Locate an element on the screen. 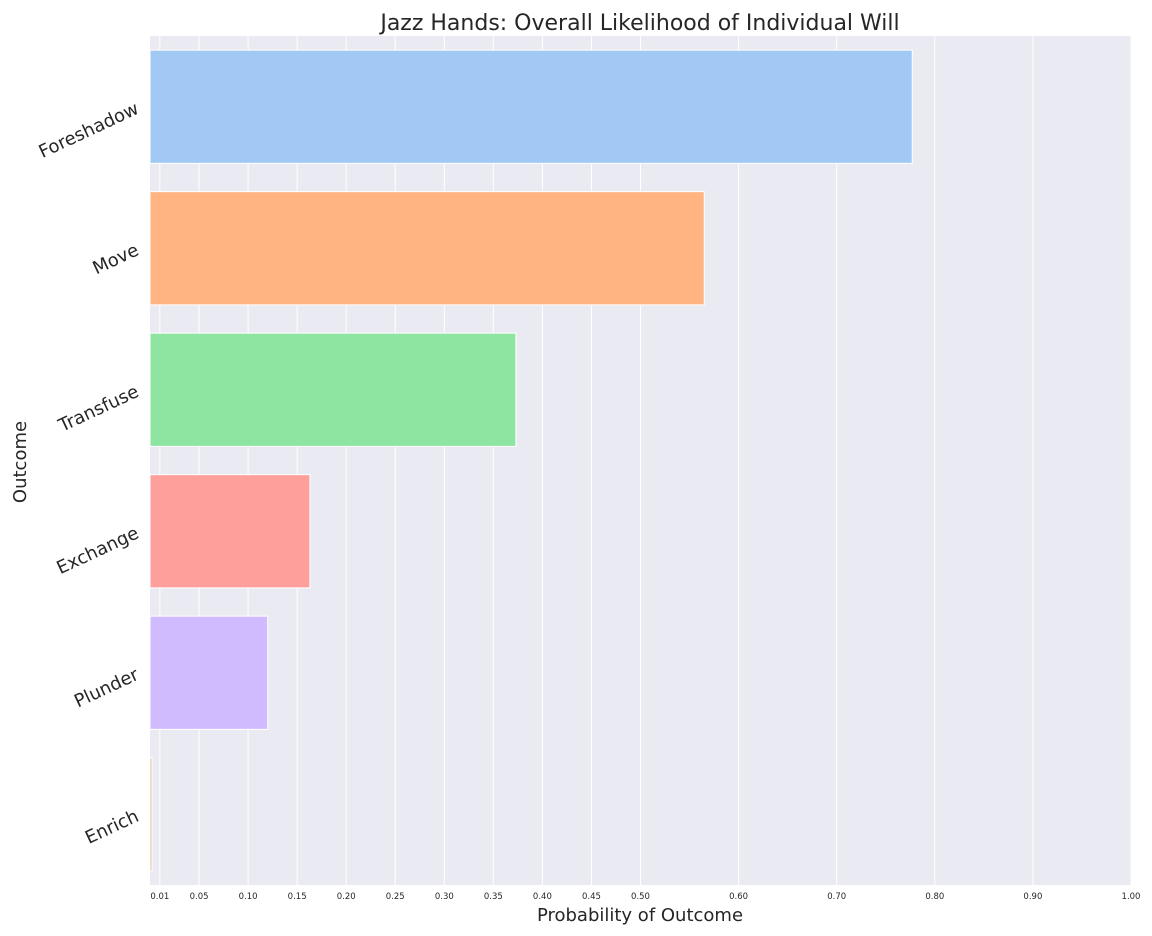  x-tick-label: 0.60 is located at coordinates (738, 897).